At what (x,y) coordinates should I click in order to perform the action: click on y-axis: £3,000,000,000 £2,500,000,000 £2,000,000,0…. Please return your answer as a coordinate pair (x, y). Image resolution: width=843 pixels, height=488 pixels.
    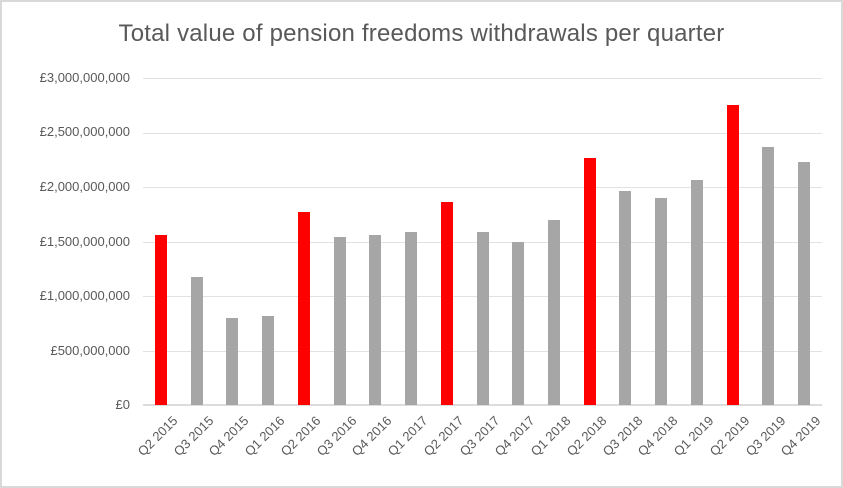
    Looking at the image, I should click on (66, 241).